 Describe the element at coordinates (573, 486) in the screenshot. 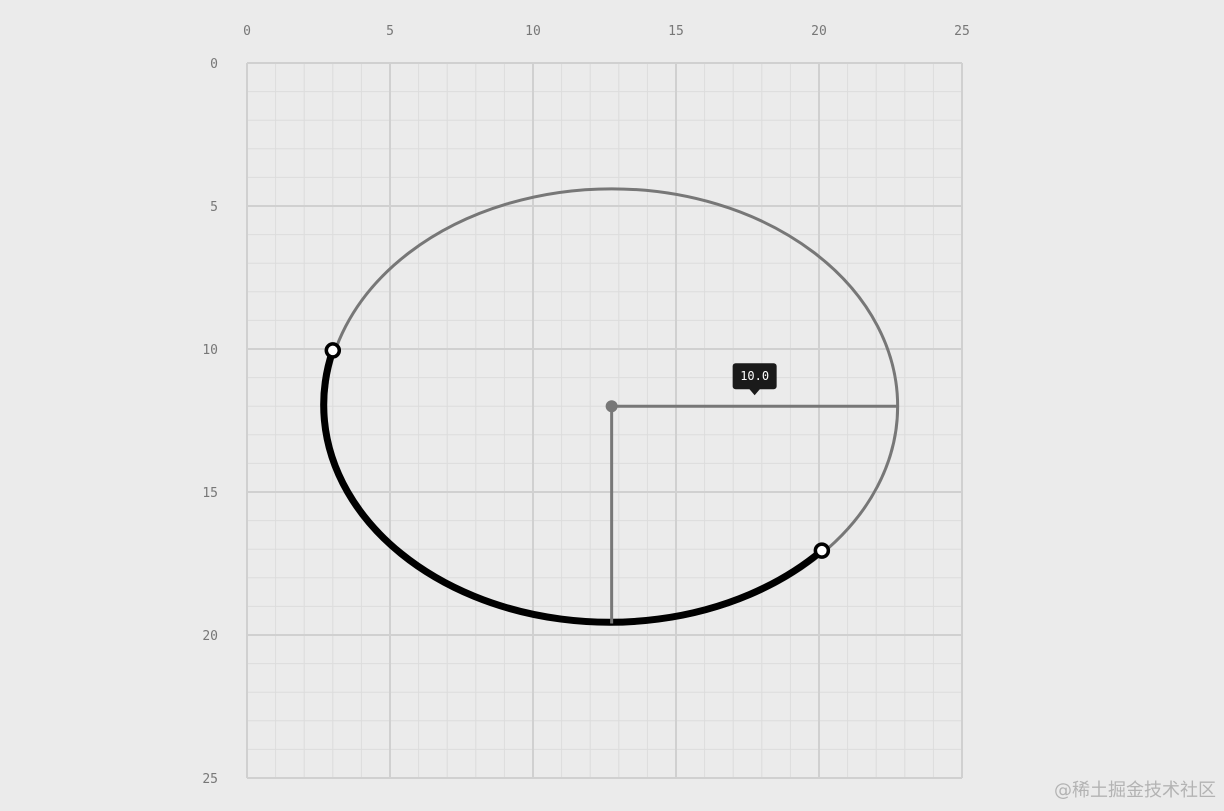

I see `ellipse-arc` at that location.